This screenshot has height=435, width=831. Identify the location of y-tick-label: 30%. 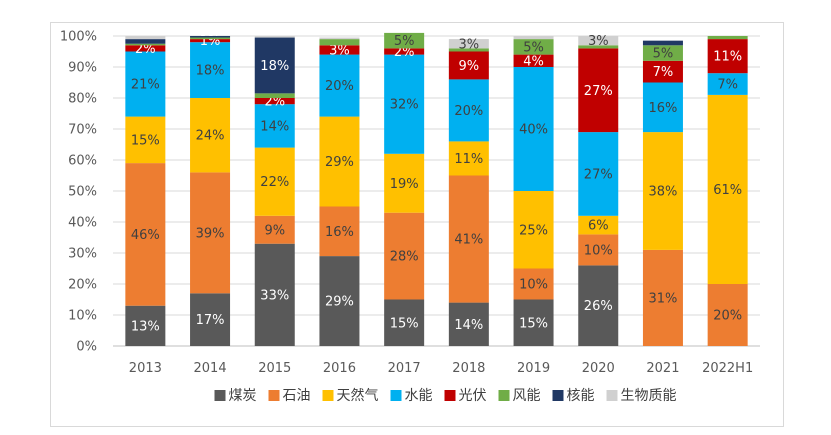
(82, 254).